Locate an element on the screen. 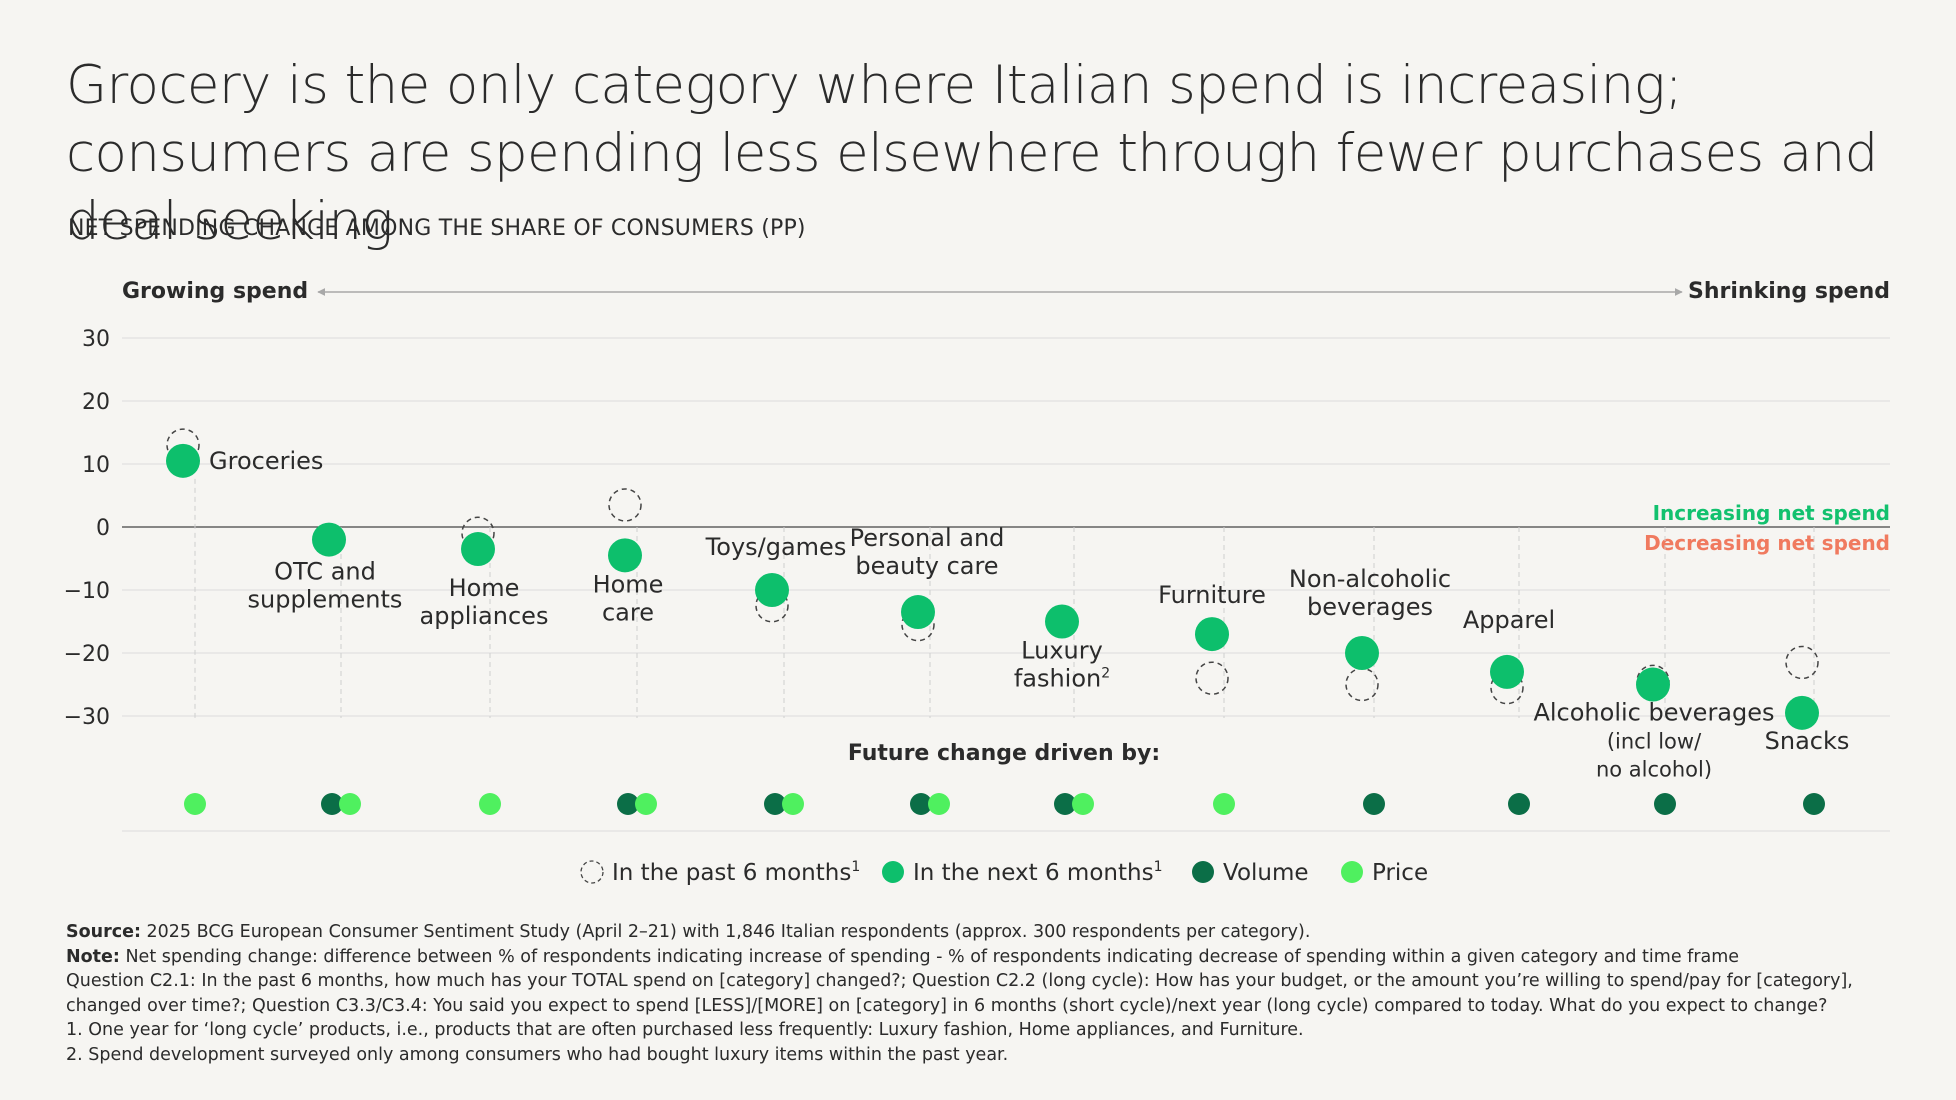 This screenshot has height=1100, width=1956. legend-next-swatch is located at coordinates (893, 872).